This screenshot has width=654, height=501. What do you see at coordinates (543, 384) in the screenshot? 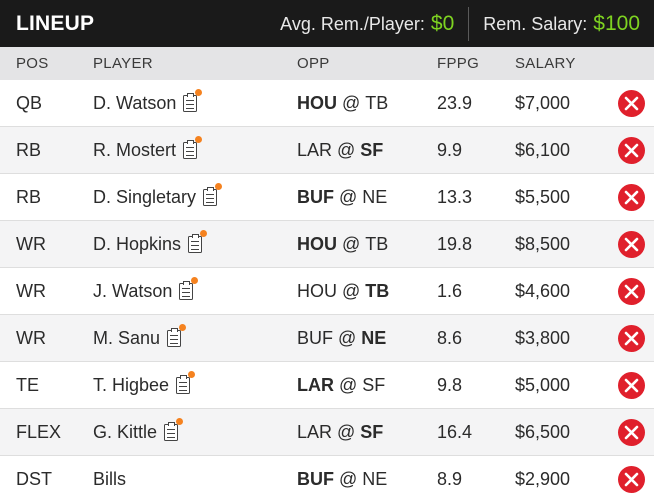
I see `salary-cell: $5,000` at bounding box center [543, 384].